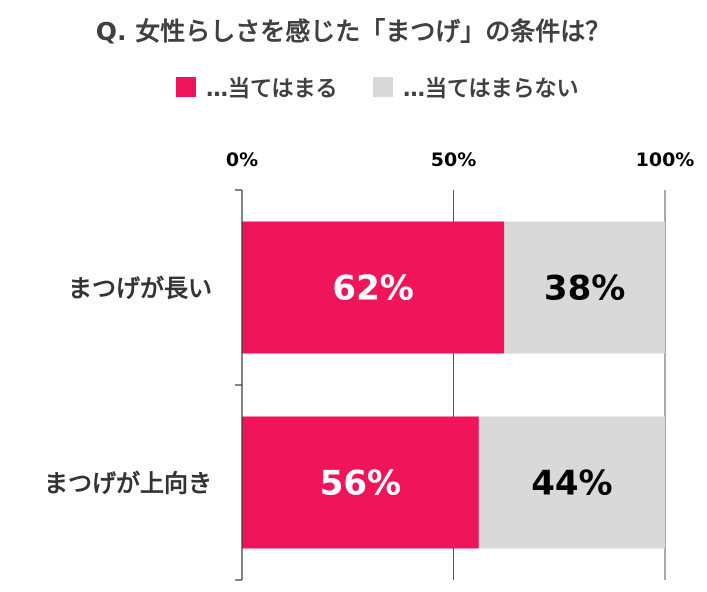 The height and width of the screenshot is (592, 707). I want to click on data-label: 62%, so click(372, 289).